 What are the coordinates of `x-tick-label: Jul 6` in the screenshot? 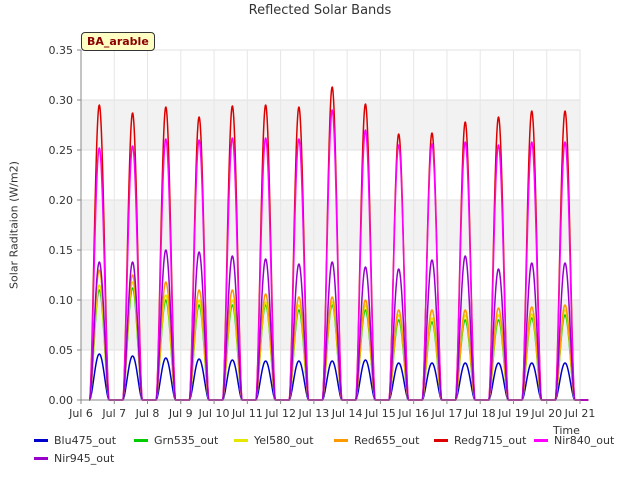 It's located at (80, 413).